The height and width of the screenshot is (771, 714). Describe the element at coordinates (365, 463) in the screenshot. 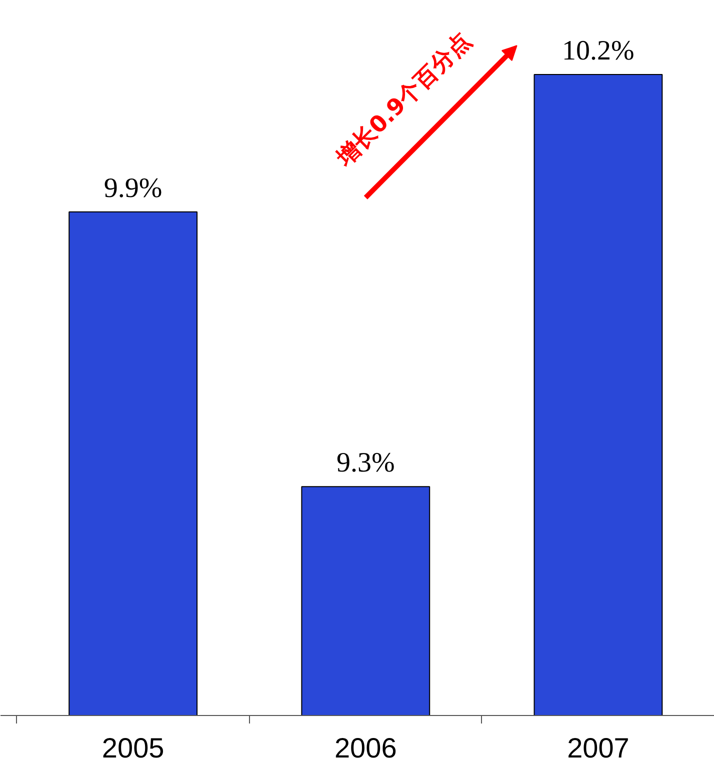

I see `data-label: 9.3%` at that location.